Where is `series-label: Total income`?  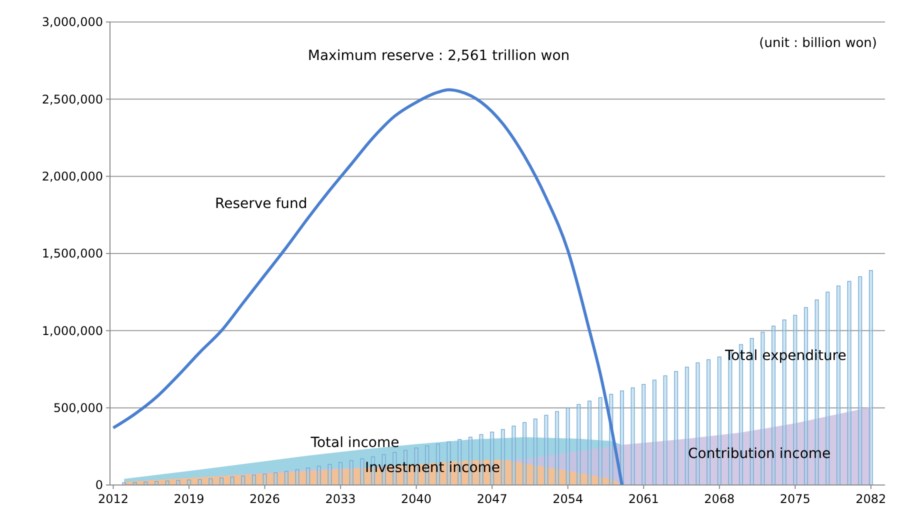
series-label: Total income is located at coordinates (355, 443).